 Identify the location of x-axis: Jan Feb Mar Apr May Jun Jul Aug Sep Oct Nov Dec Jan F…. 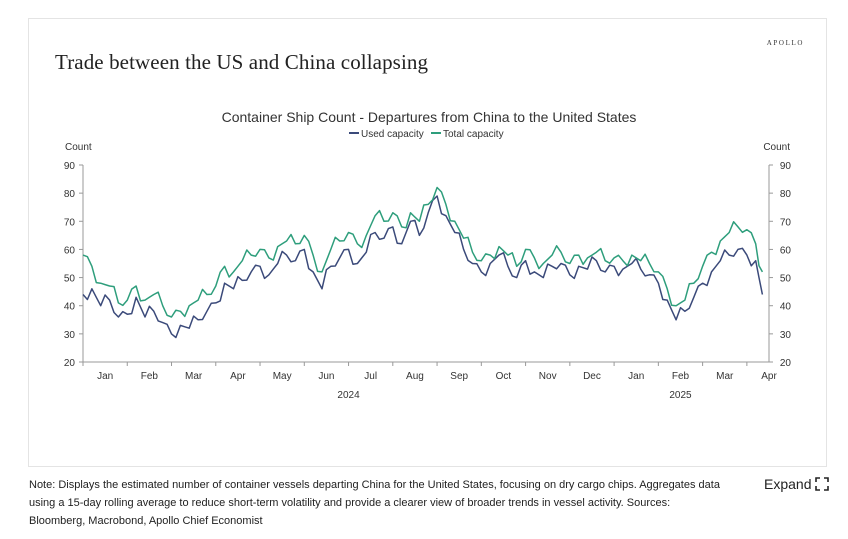
(429, 381).